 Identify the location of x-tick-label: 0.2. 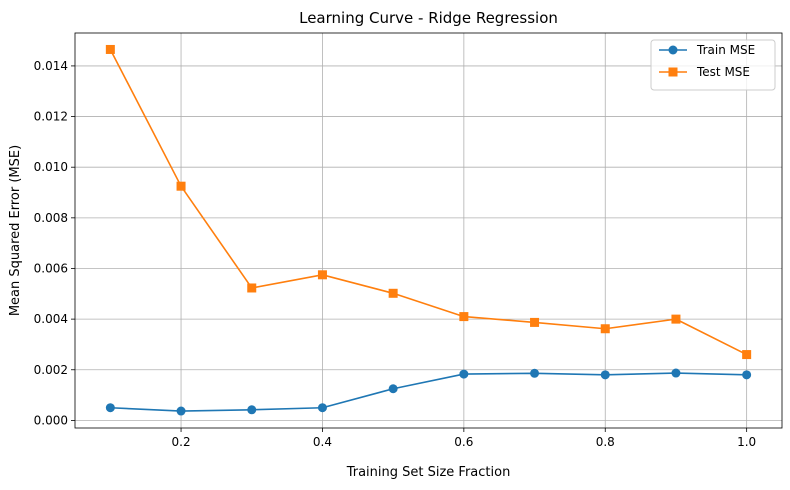
(181, 442).